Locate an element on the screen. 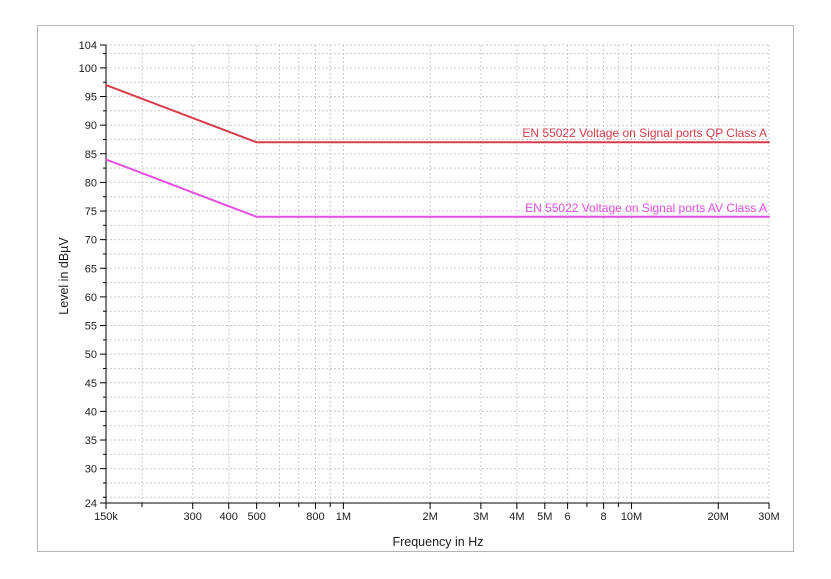 The width and height of the screenshot is (831, 579). x-tick-label: 800 is located at coordinates (315, 517).